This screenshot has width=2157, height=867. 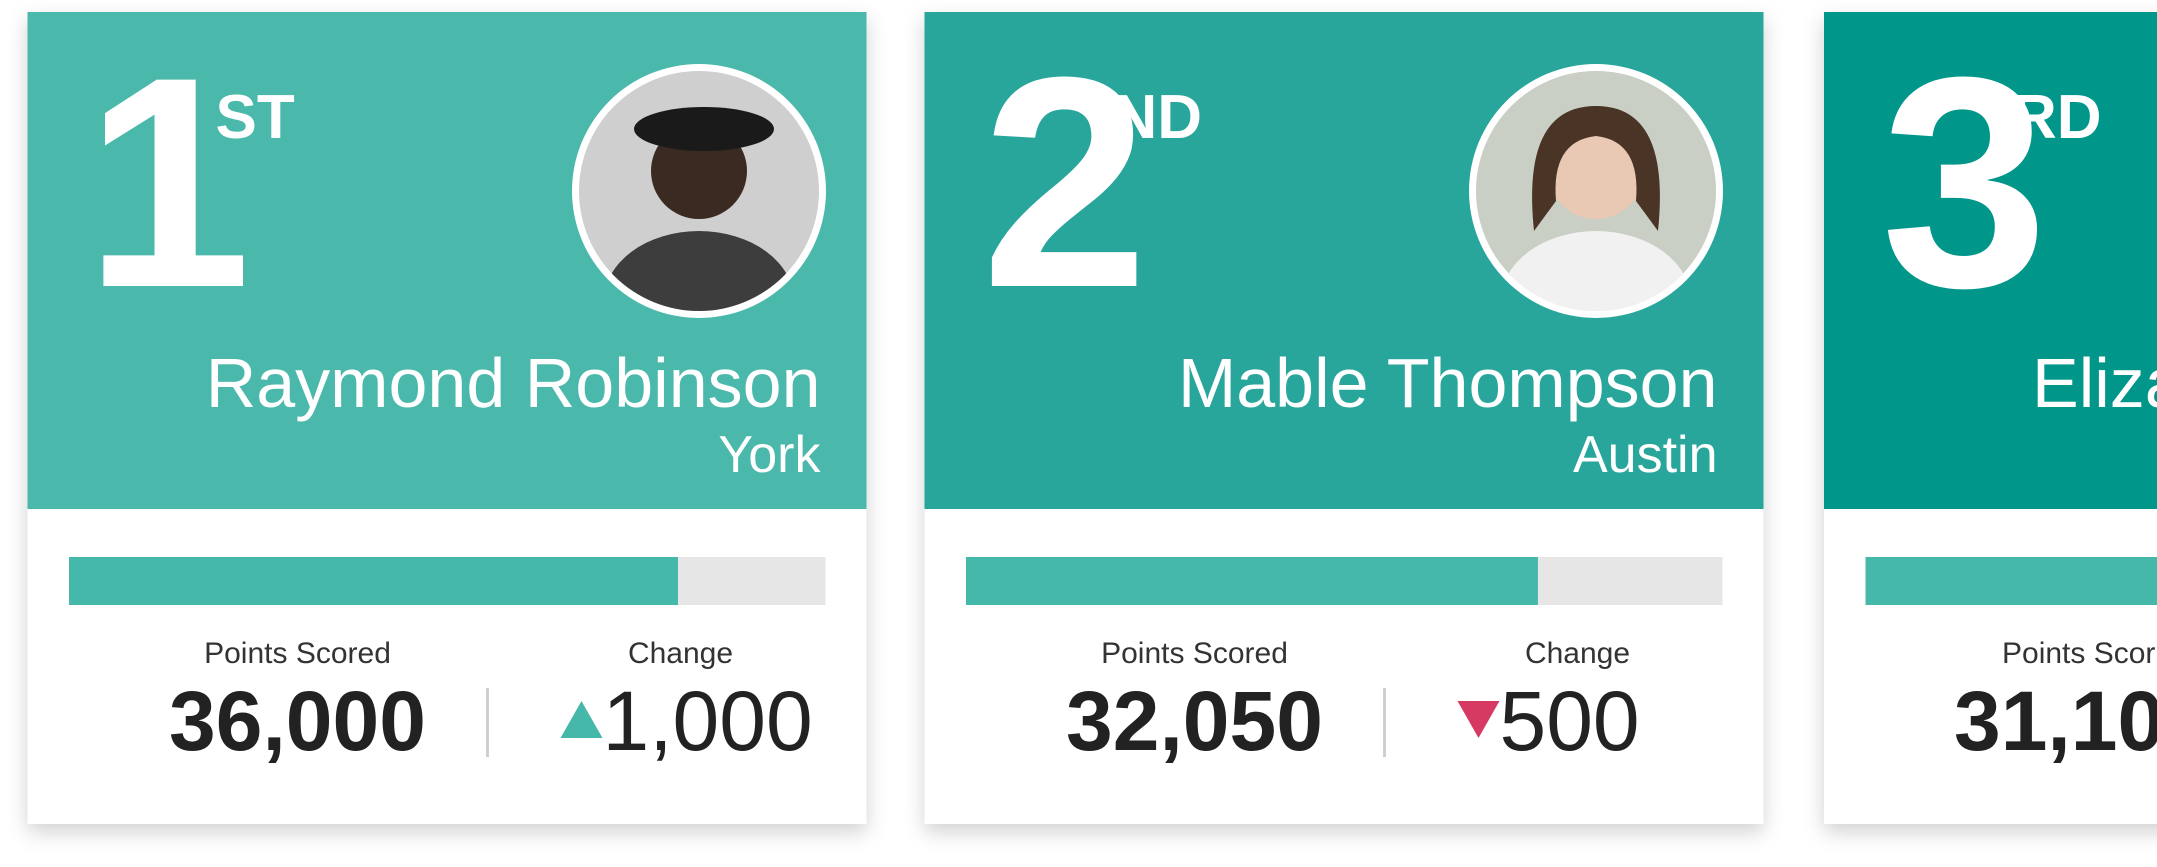 I want to click on rank-suffix: RD, so click(x=2057, y=117).